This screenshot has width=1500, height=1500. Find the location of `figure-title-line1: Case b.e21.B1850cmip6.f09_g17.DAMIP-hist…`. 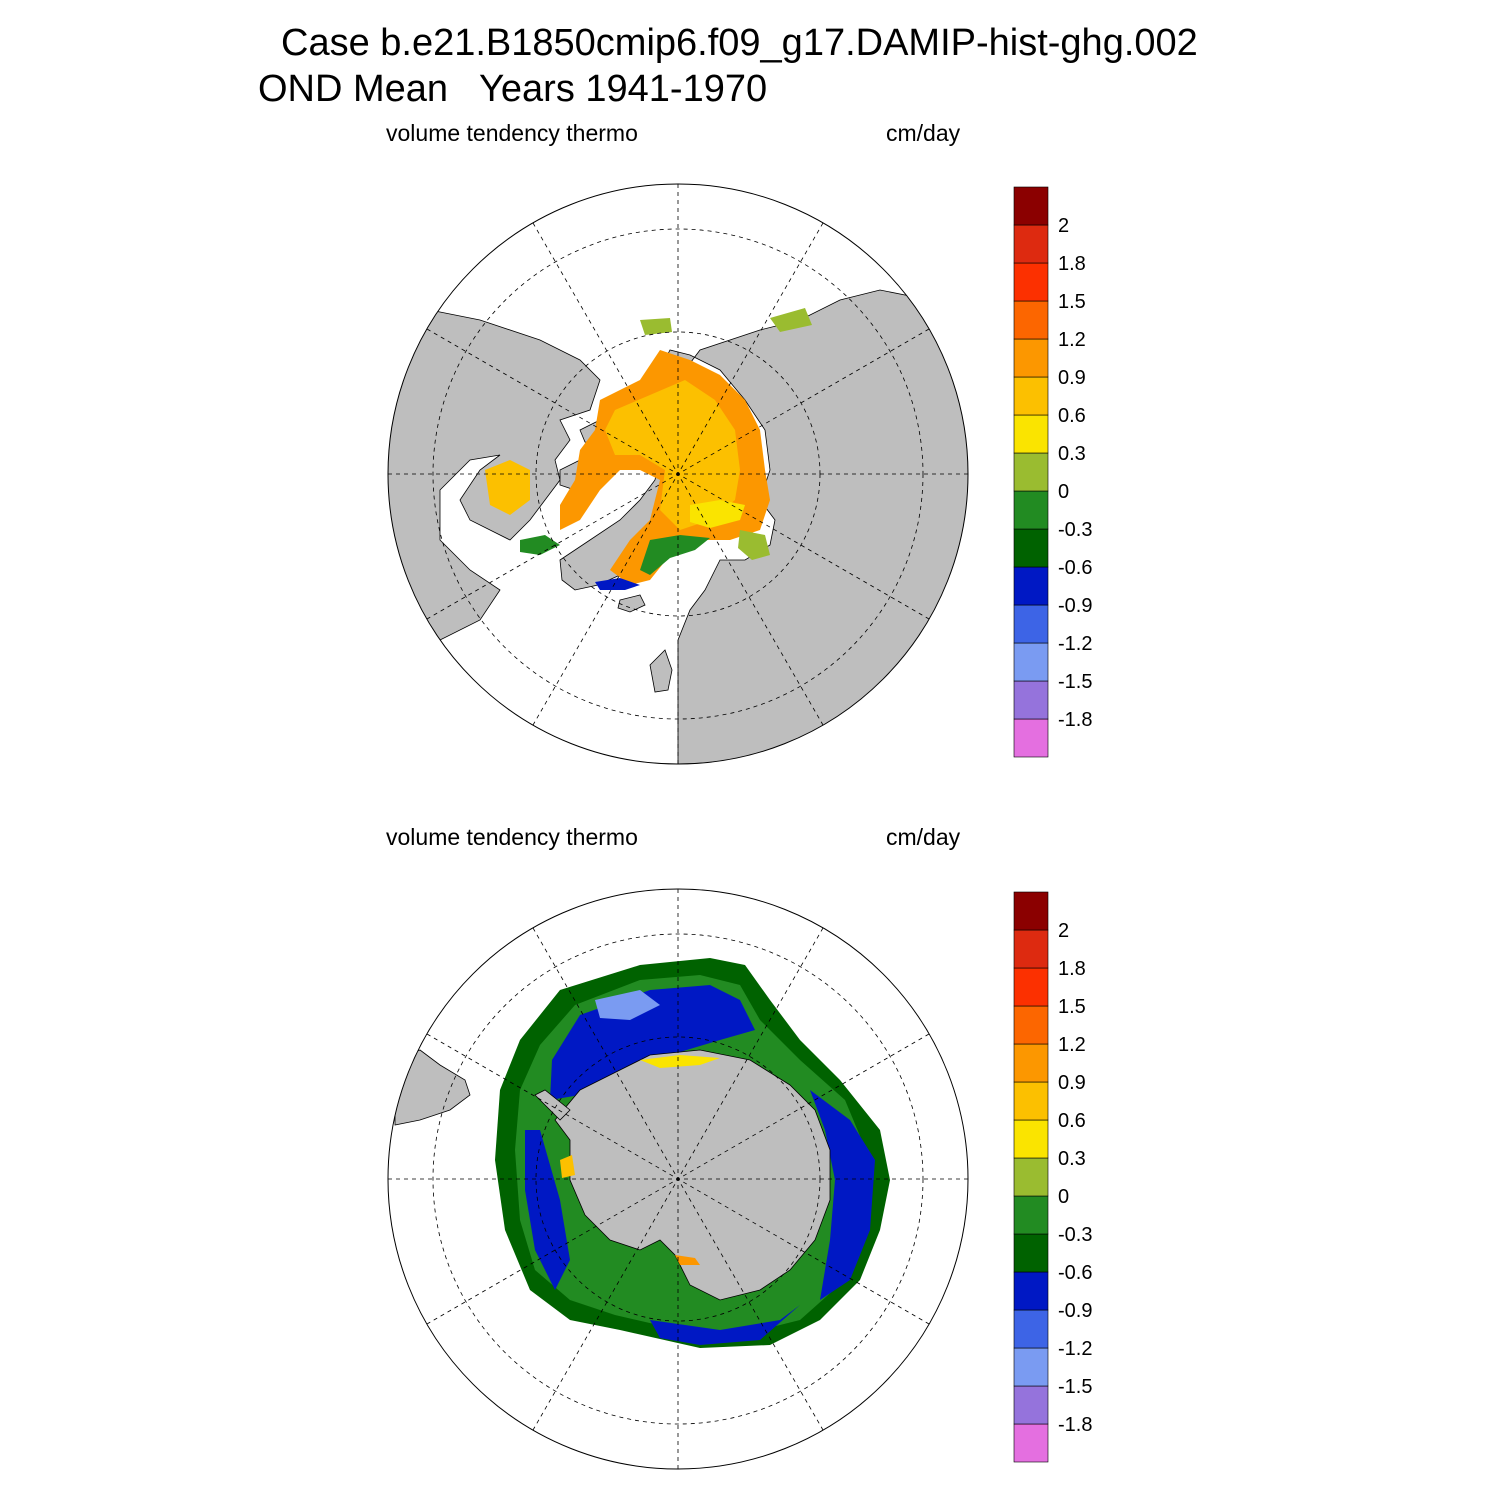

figure-title-line1: Case b.e21.B1850cmip6.f09_g17.DAMIP-hist… is located at coordinates (739, 43).